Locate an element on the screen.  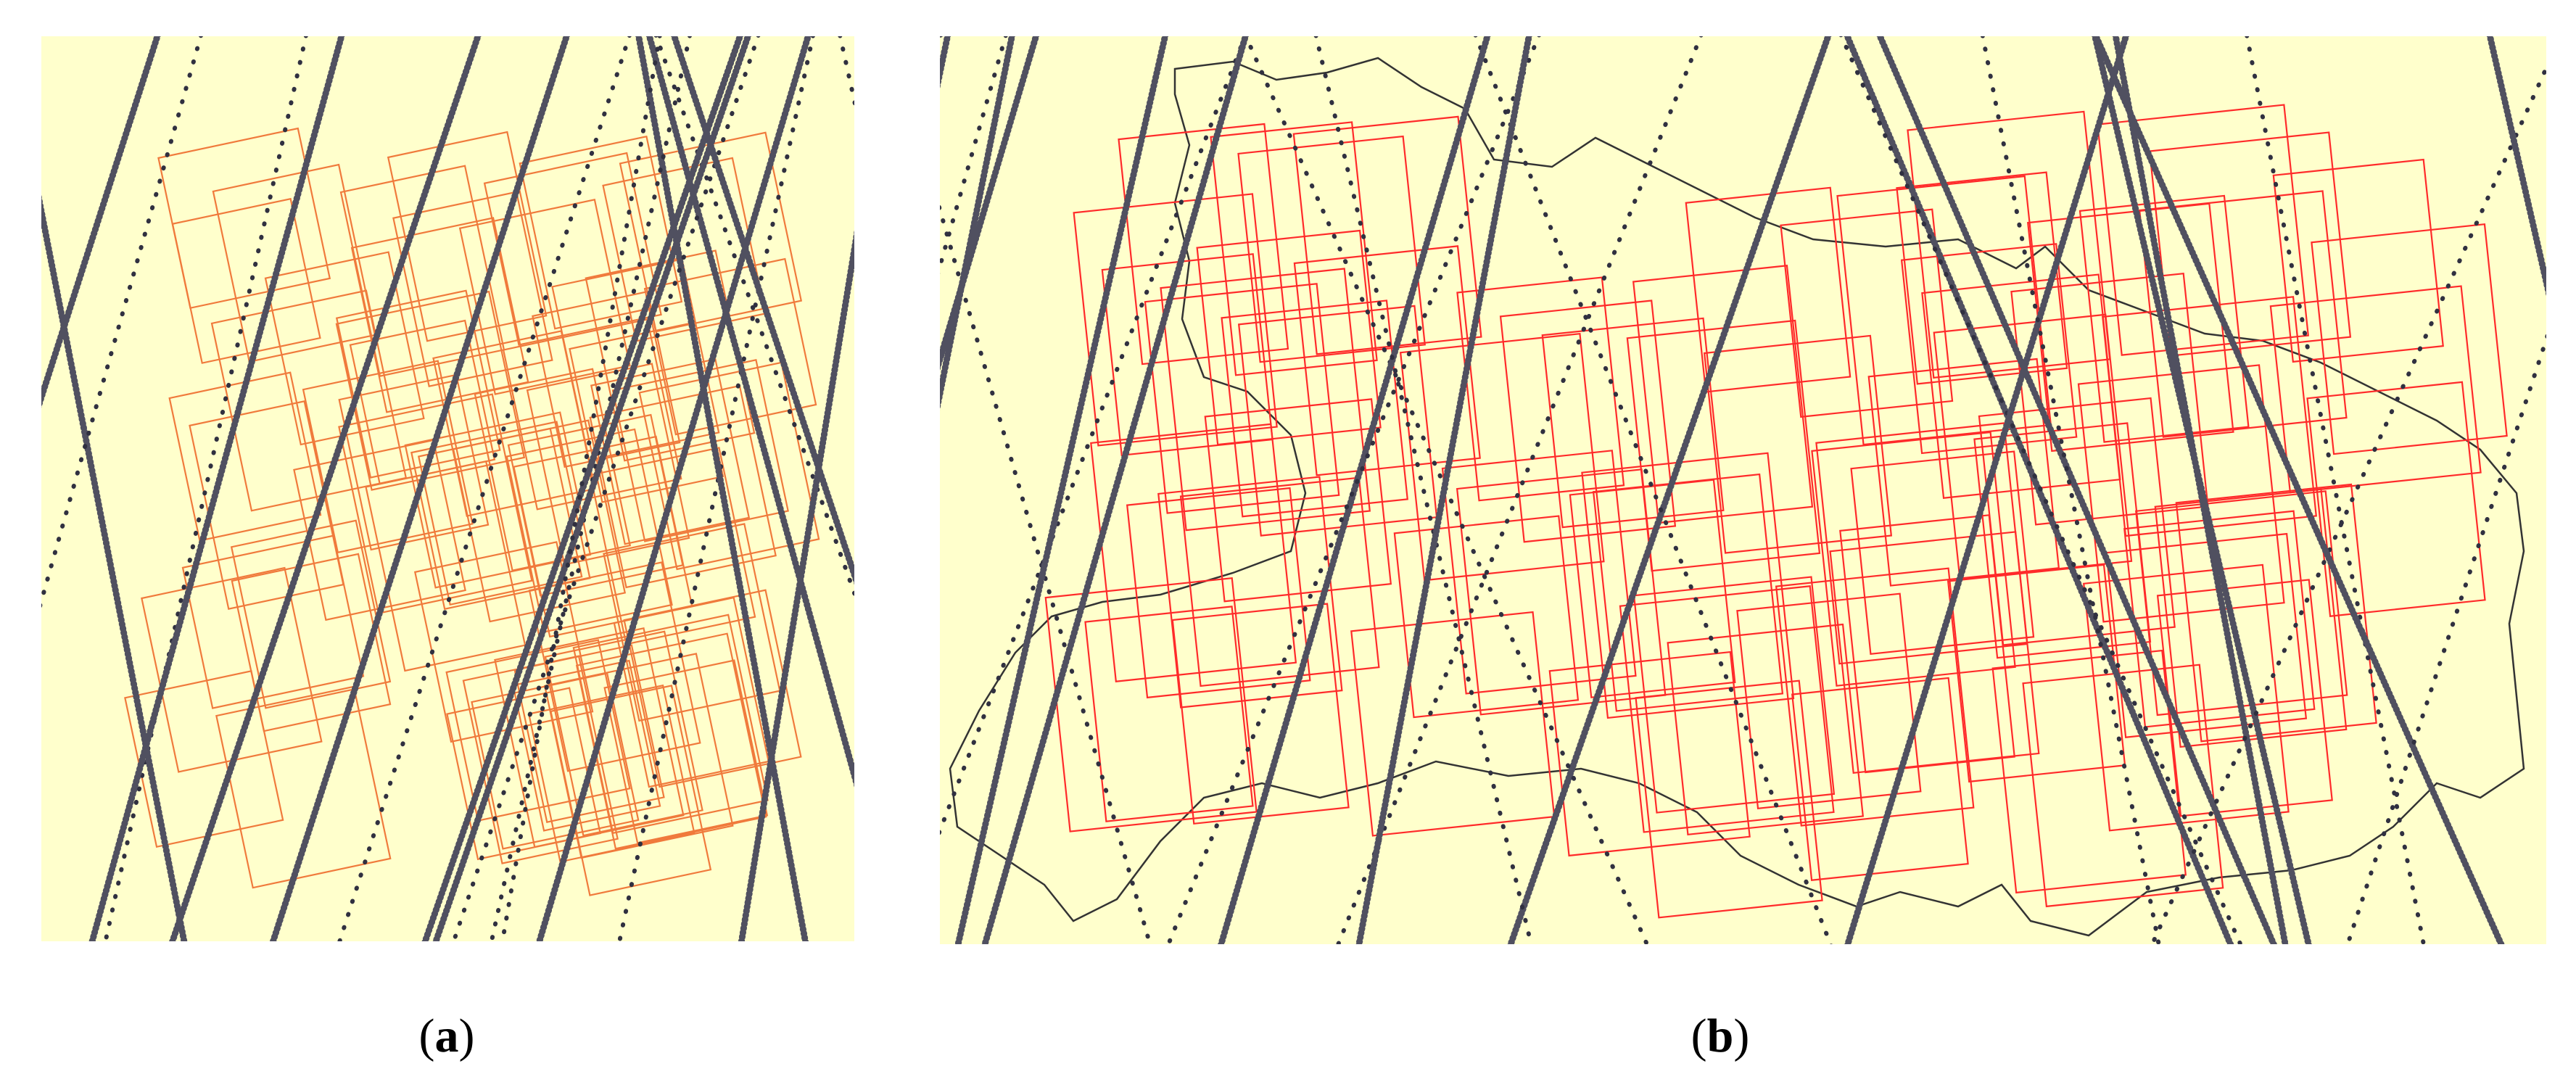
caption-b: (b) is located at coordinates (1721, 1035).